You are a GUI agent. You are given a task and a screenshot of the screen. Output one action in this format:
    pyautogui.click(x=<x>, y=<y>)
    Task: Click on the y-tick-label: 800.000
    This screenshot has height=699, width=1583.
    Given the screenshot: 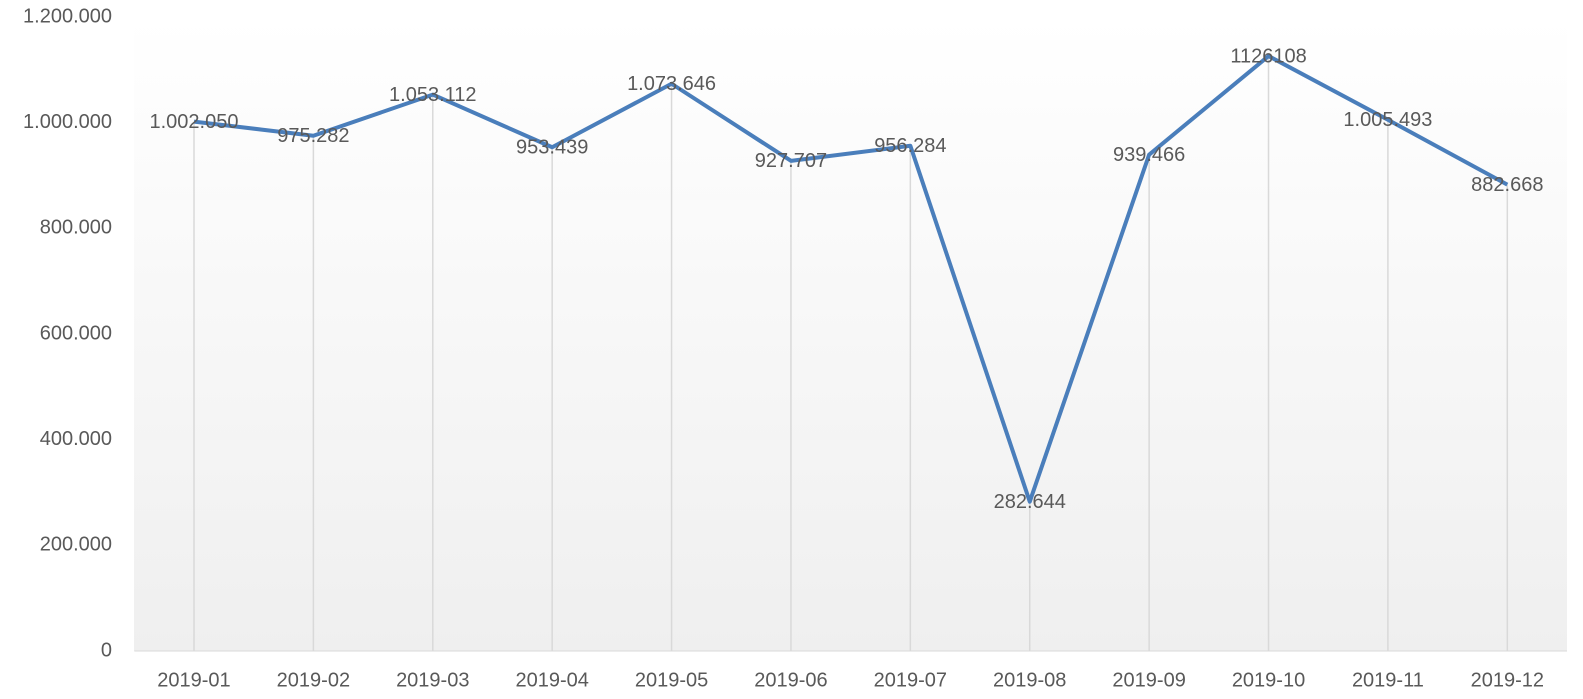 What is the action you would take?
    pyautogui.click(x=76, y=228)
    